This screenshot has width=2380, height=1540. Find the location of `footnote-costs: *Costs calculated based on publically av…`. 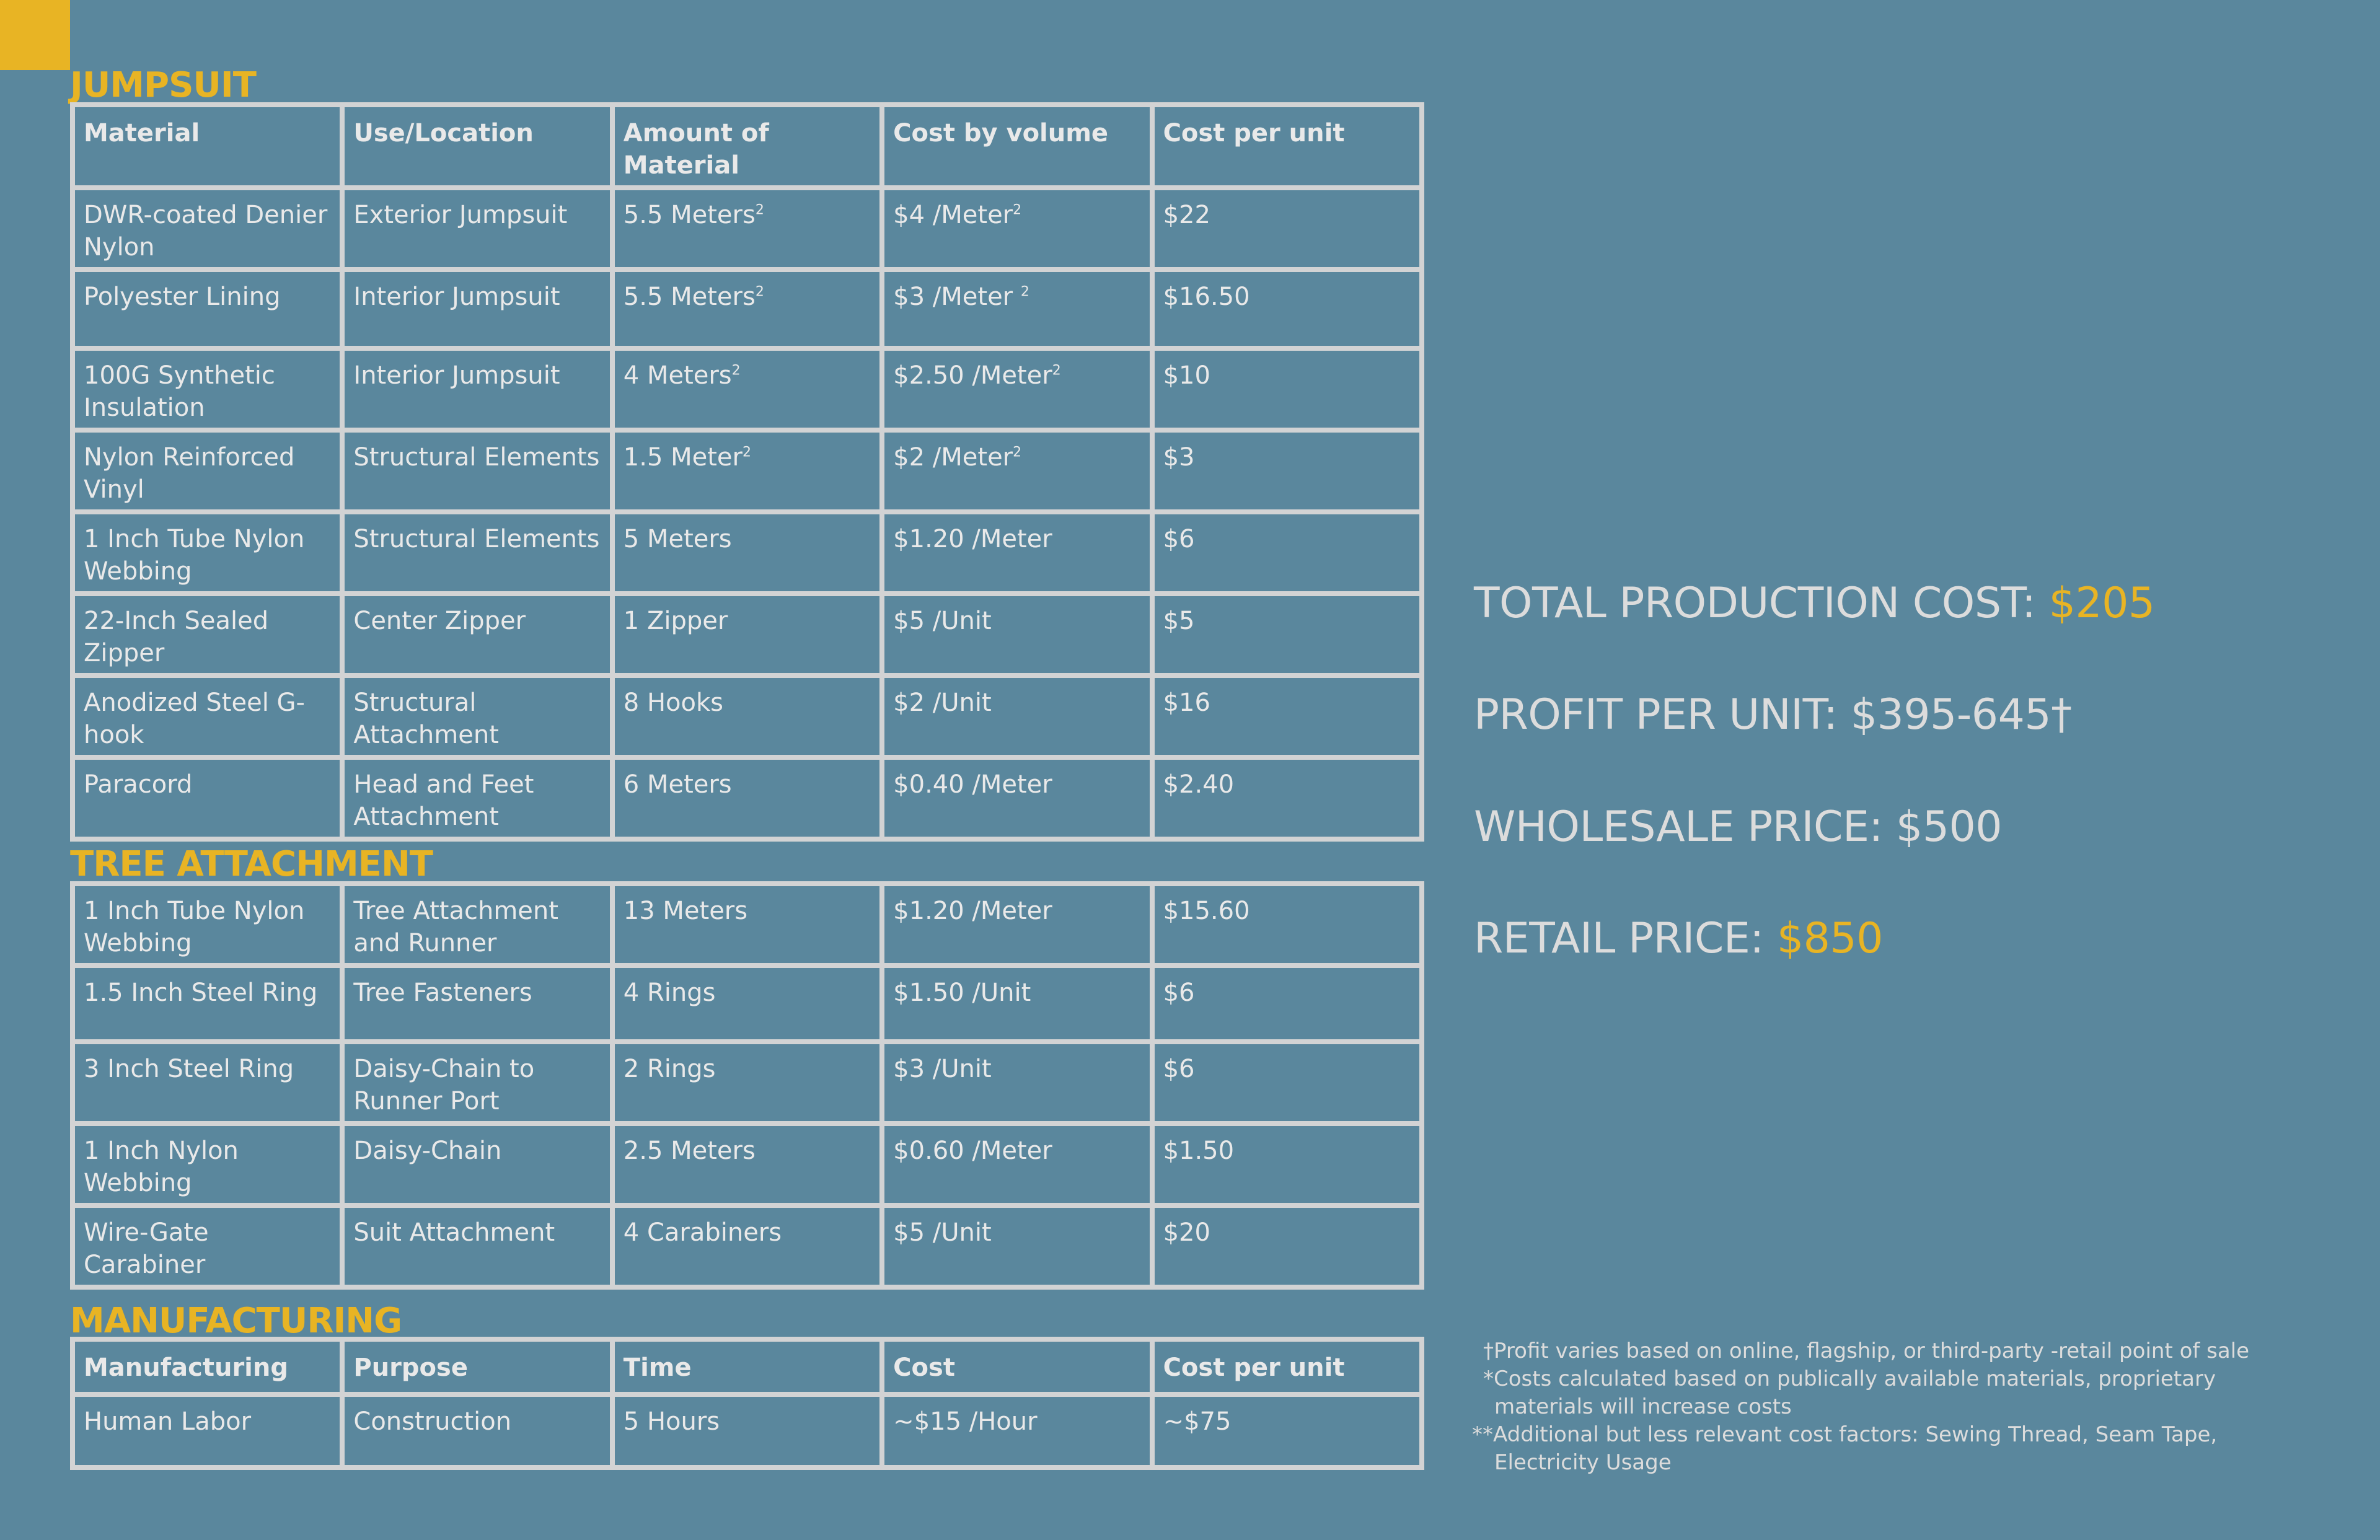

footnote-costs: *Costs calculated based on publically av… is located at coordinates (1849, 1378).